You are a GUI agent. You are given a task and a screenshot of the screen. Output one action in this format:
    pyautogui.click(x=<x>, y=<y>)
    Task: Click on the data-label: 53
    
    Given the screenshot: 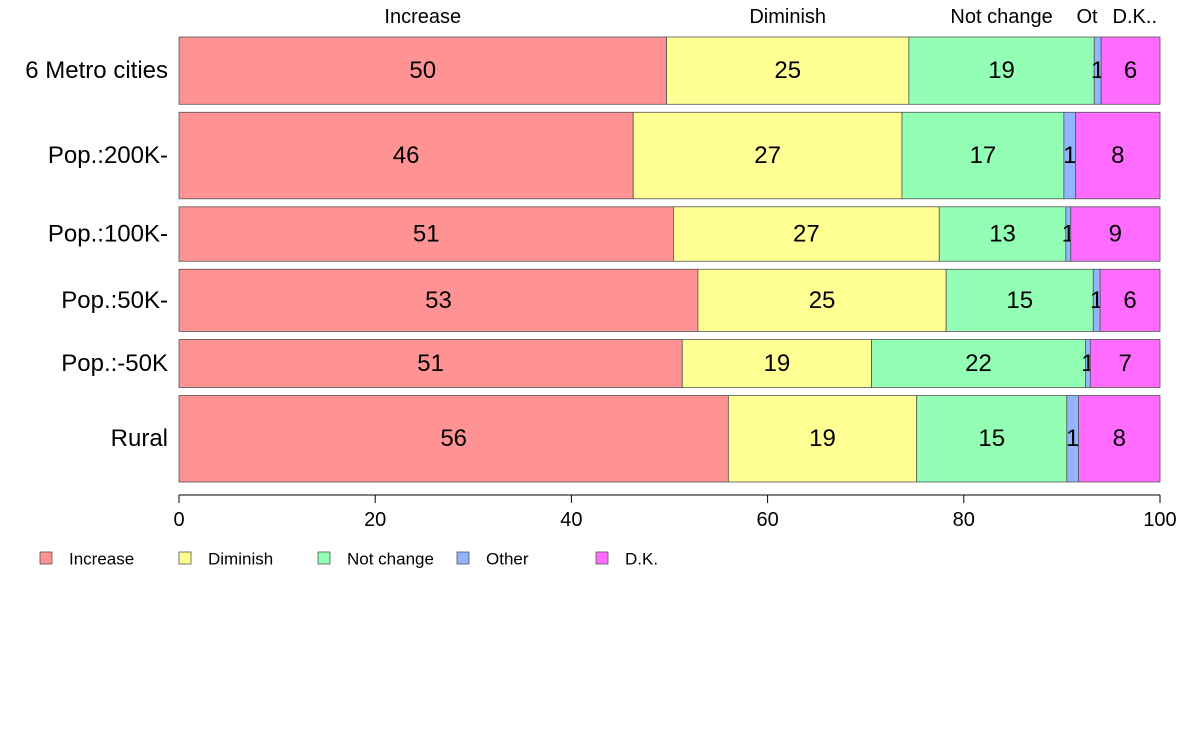 What is the action you would take?
    pyautogui.click(x=438, y=300)
    